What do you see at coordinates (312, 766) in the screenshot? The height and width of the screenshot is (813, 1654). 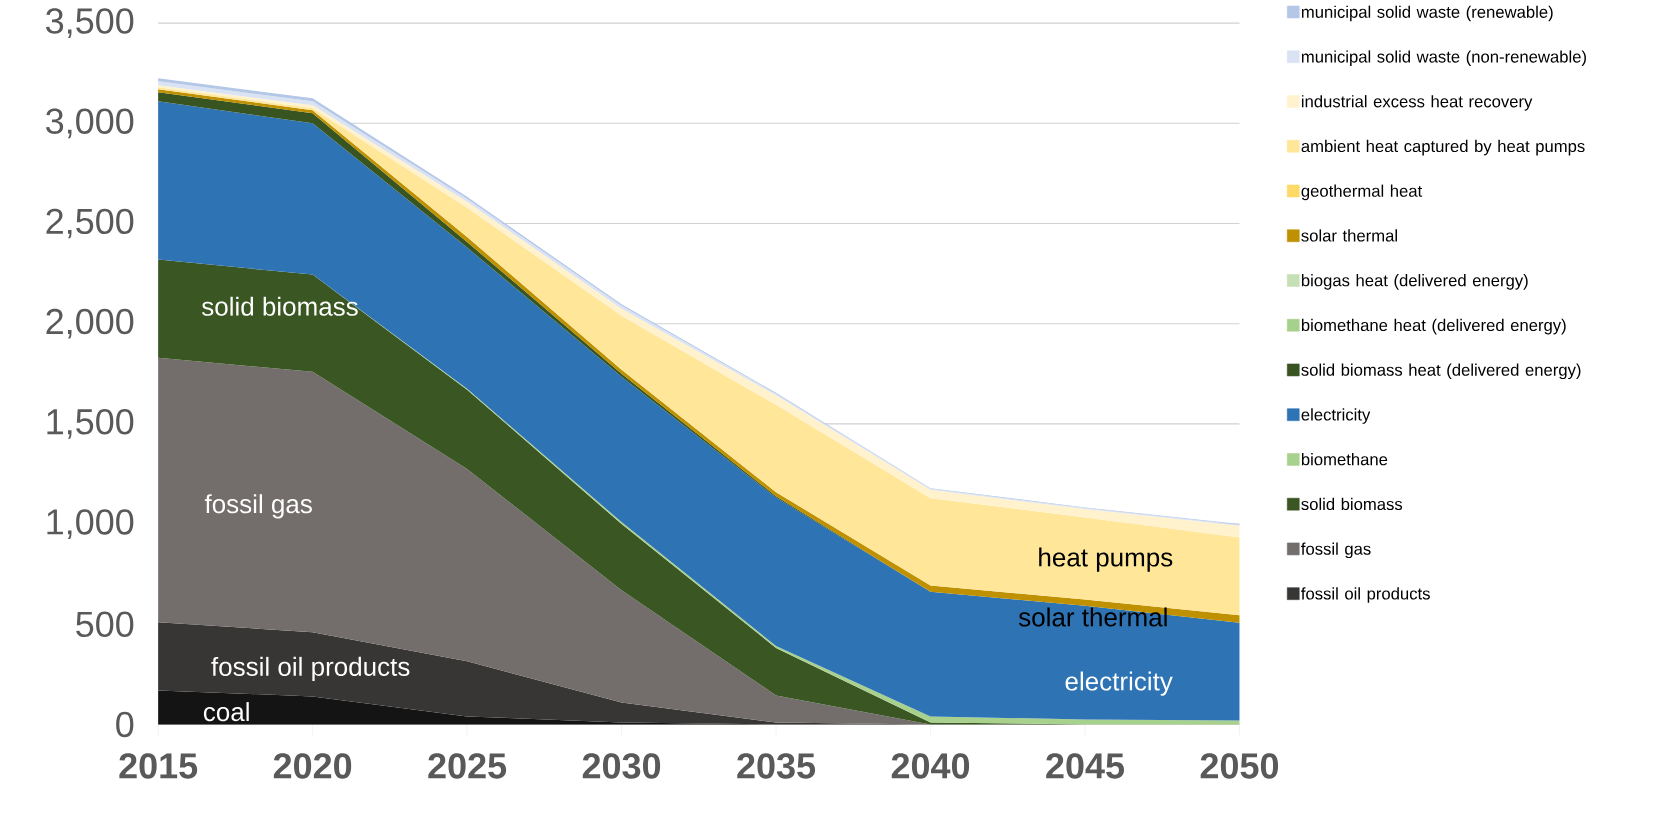 I see `x-tick-label: 2020` at bounding box center [312, 766].